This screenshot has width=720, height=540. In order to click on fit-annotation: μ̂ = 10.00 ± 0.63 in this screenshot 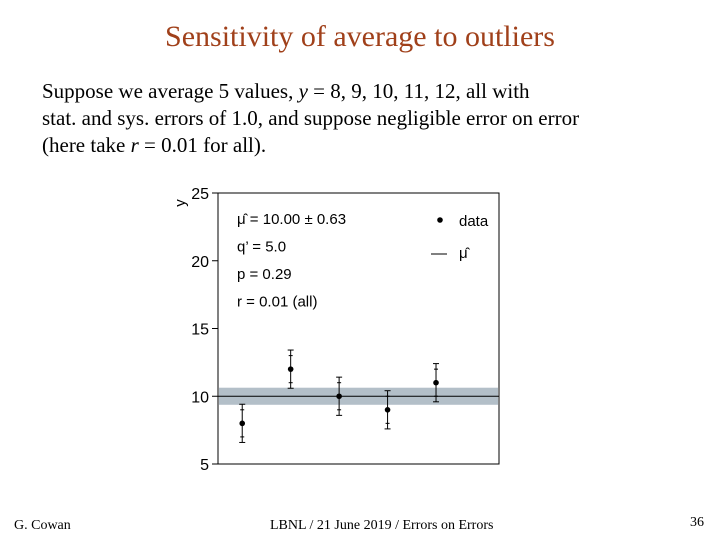, I will do `click(291, 219)`.